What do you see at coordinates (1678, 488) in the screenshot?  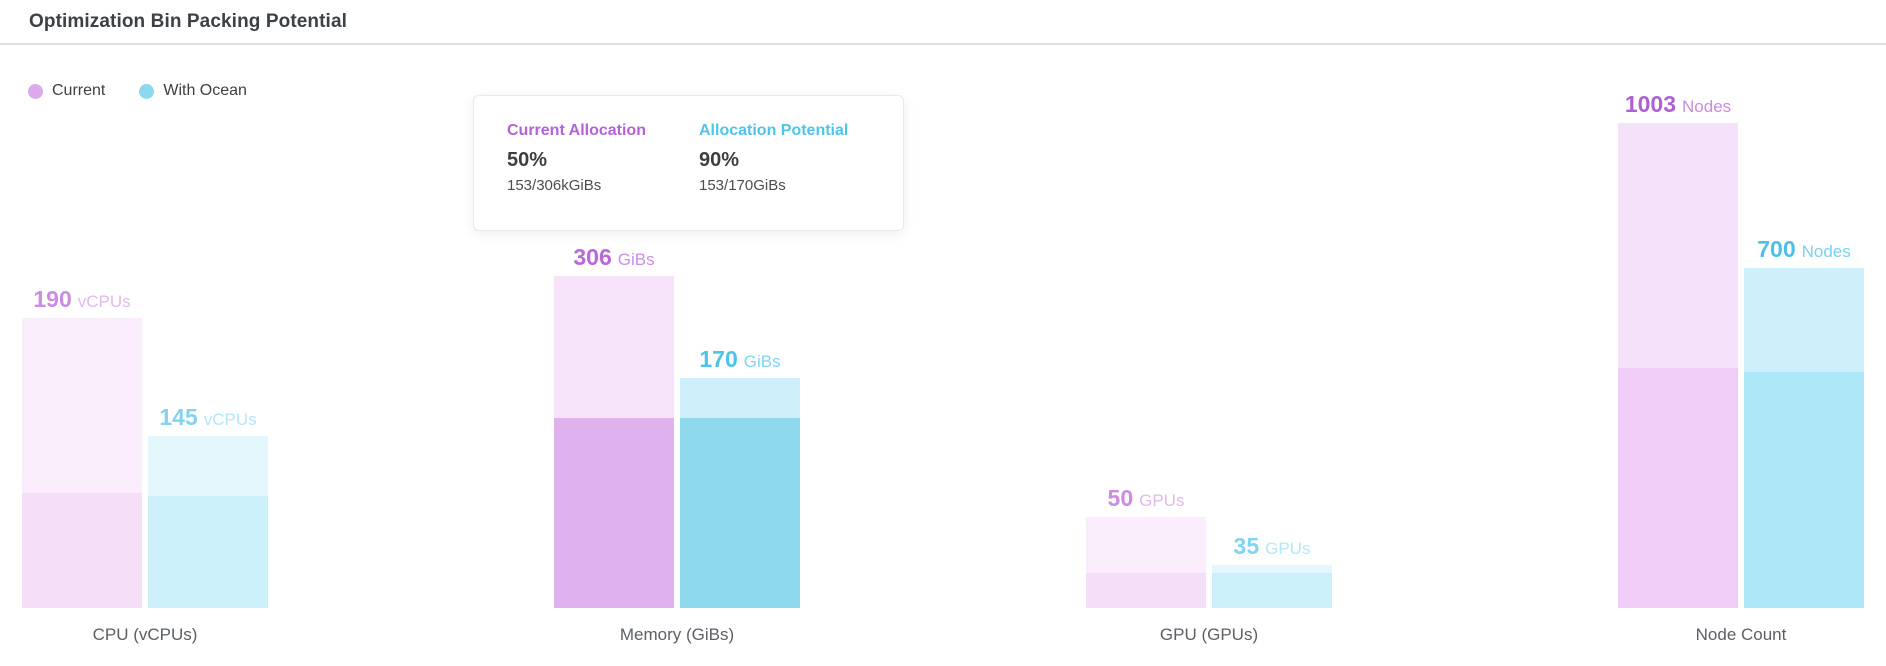 I see `bar-allocated-segment-current-nodes` at bounding box center [1678, 488].